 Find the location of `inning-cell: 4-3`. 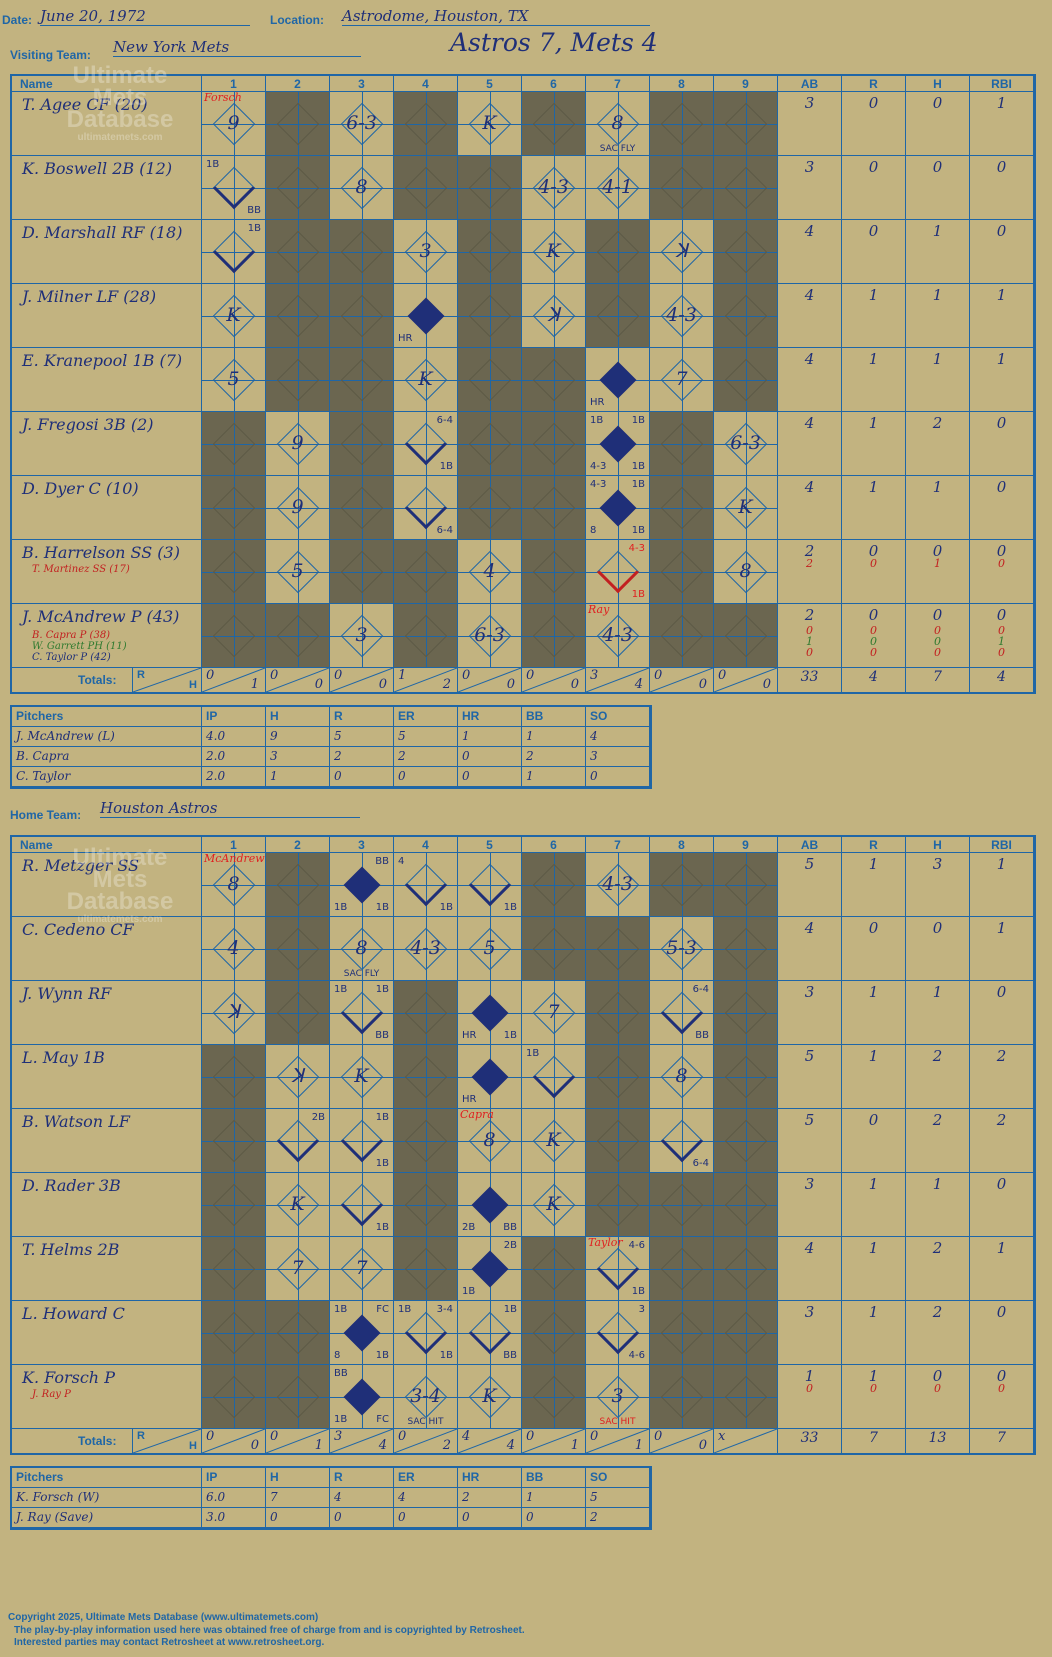

inning-cell: 4-3 is located at coordinates (618, 885).